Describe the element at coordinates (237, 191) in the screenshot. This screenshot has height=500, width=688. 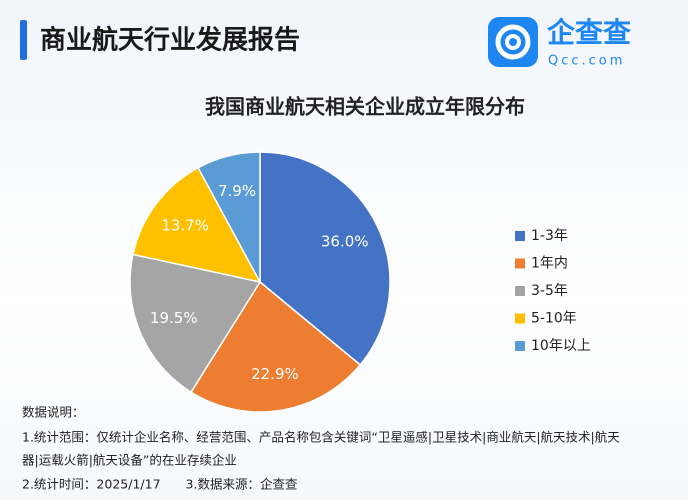
I see `value-label: 7.9%` at that location.